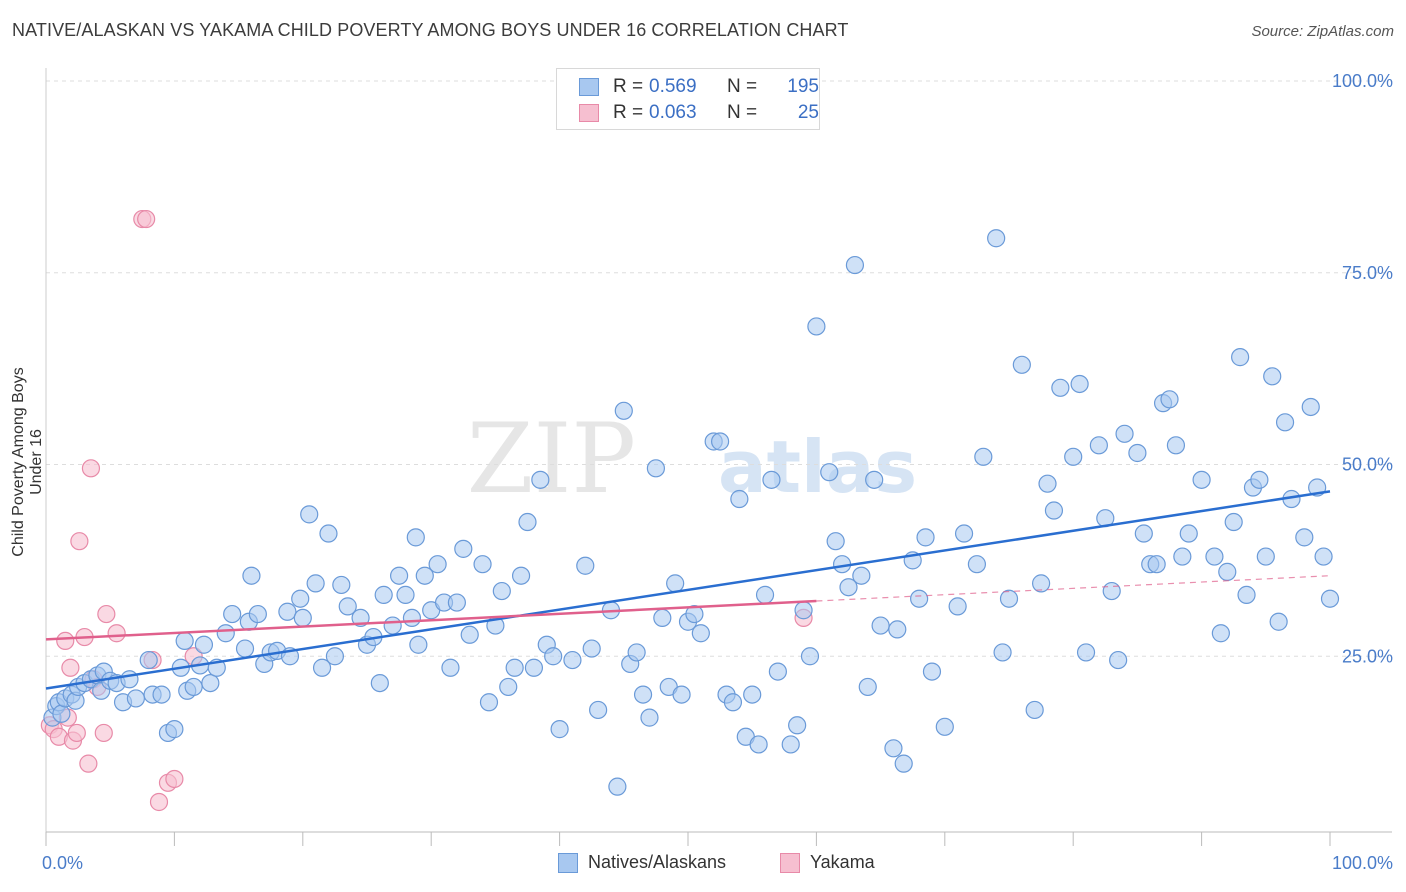 The height and width of the screenshot is (892, 1406). I want to click on y-tick-label: 100.0%, so click(1362, 81).